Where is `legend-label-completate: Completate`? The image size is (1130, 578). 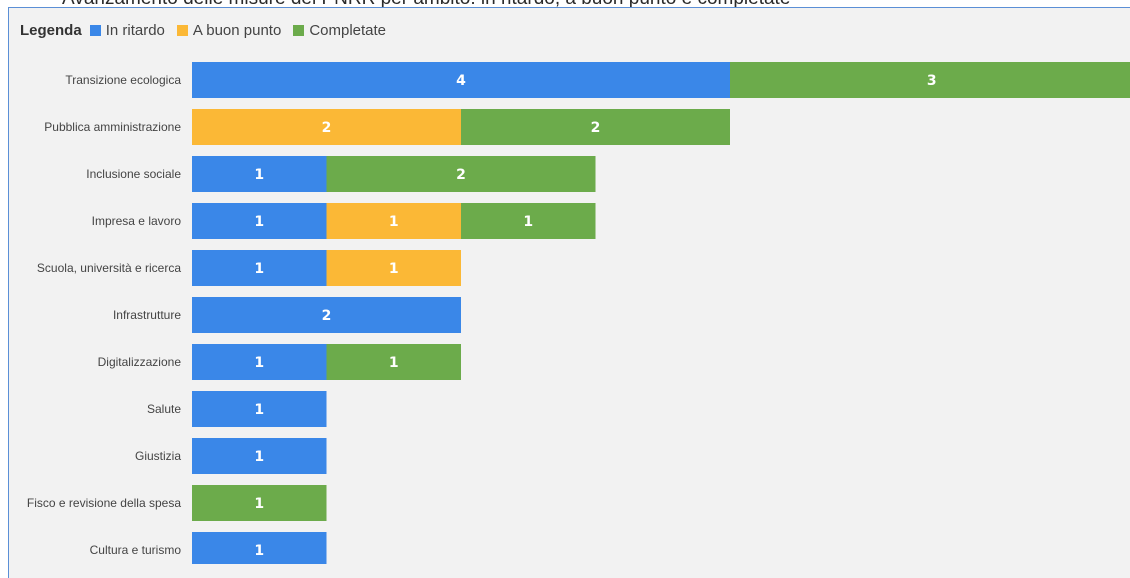 legend-label-completate: Completate is located at coordinates (348, 30).